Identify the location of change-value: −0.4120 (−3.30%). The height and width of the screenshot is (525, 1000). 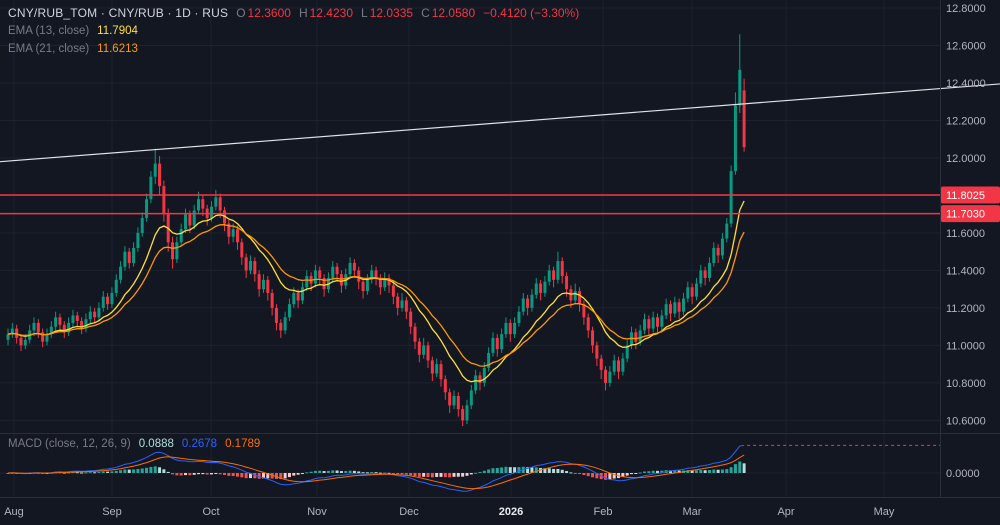
(531, 12).